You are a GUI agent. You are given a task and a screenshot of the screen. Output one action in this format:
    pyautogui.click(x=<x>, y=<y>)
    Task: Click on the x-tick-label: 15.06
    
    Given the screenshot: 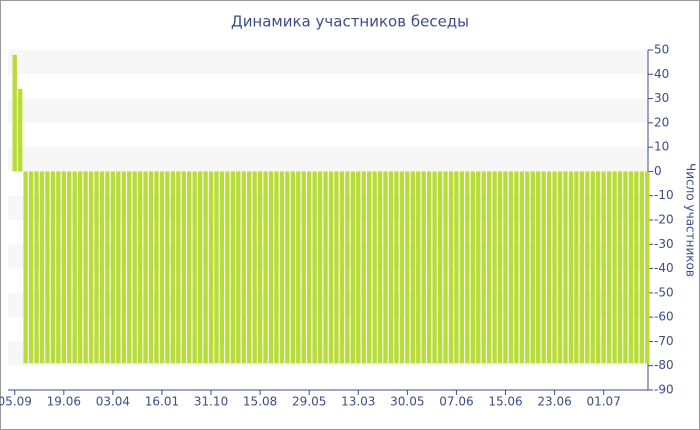 What is the action you would take?
    pyautogui.click(x=505, y=402)
    